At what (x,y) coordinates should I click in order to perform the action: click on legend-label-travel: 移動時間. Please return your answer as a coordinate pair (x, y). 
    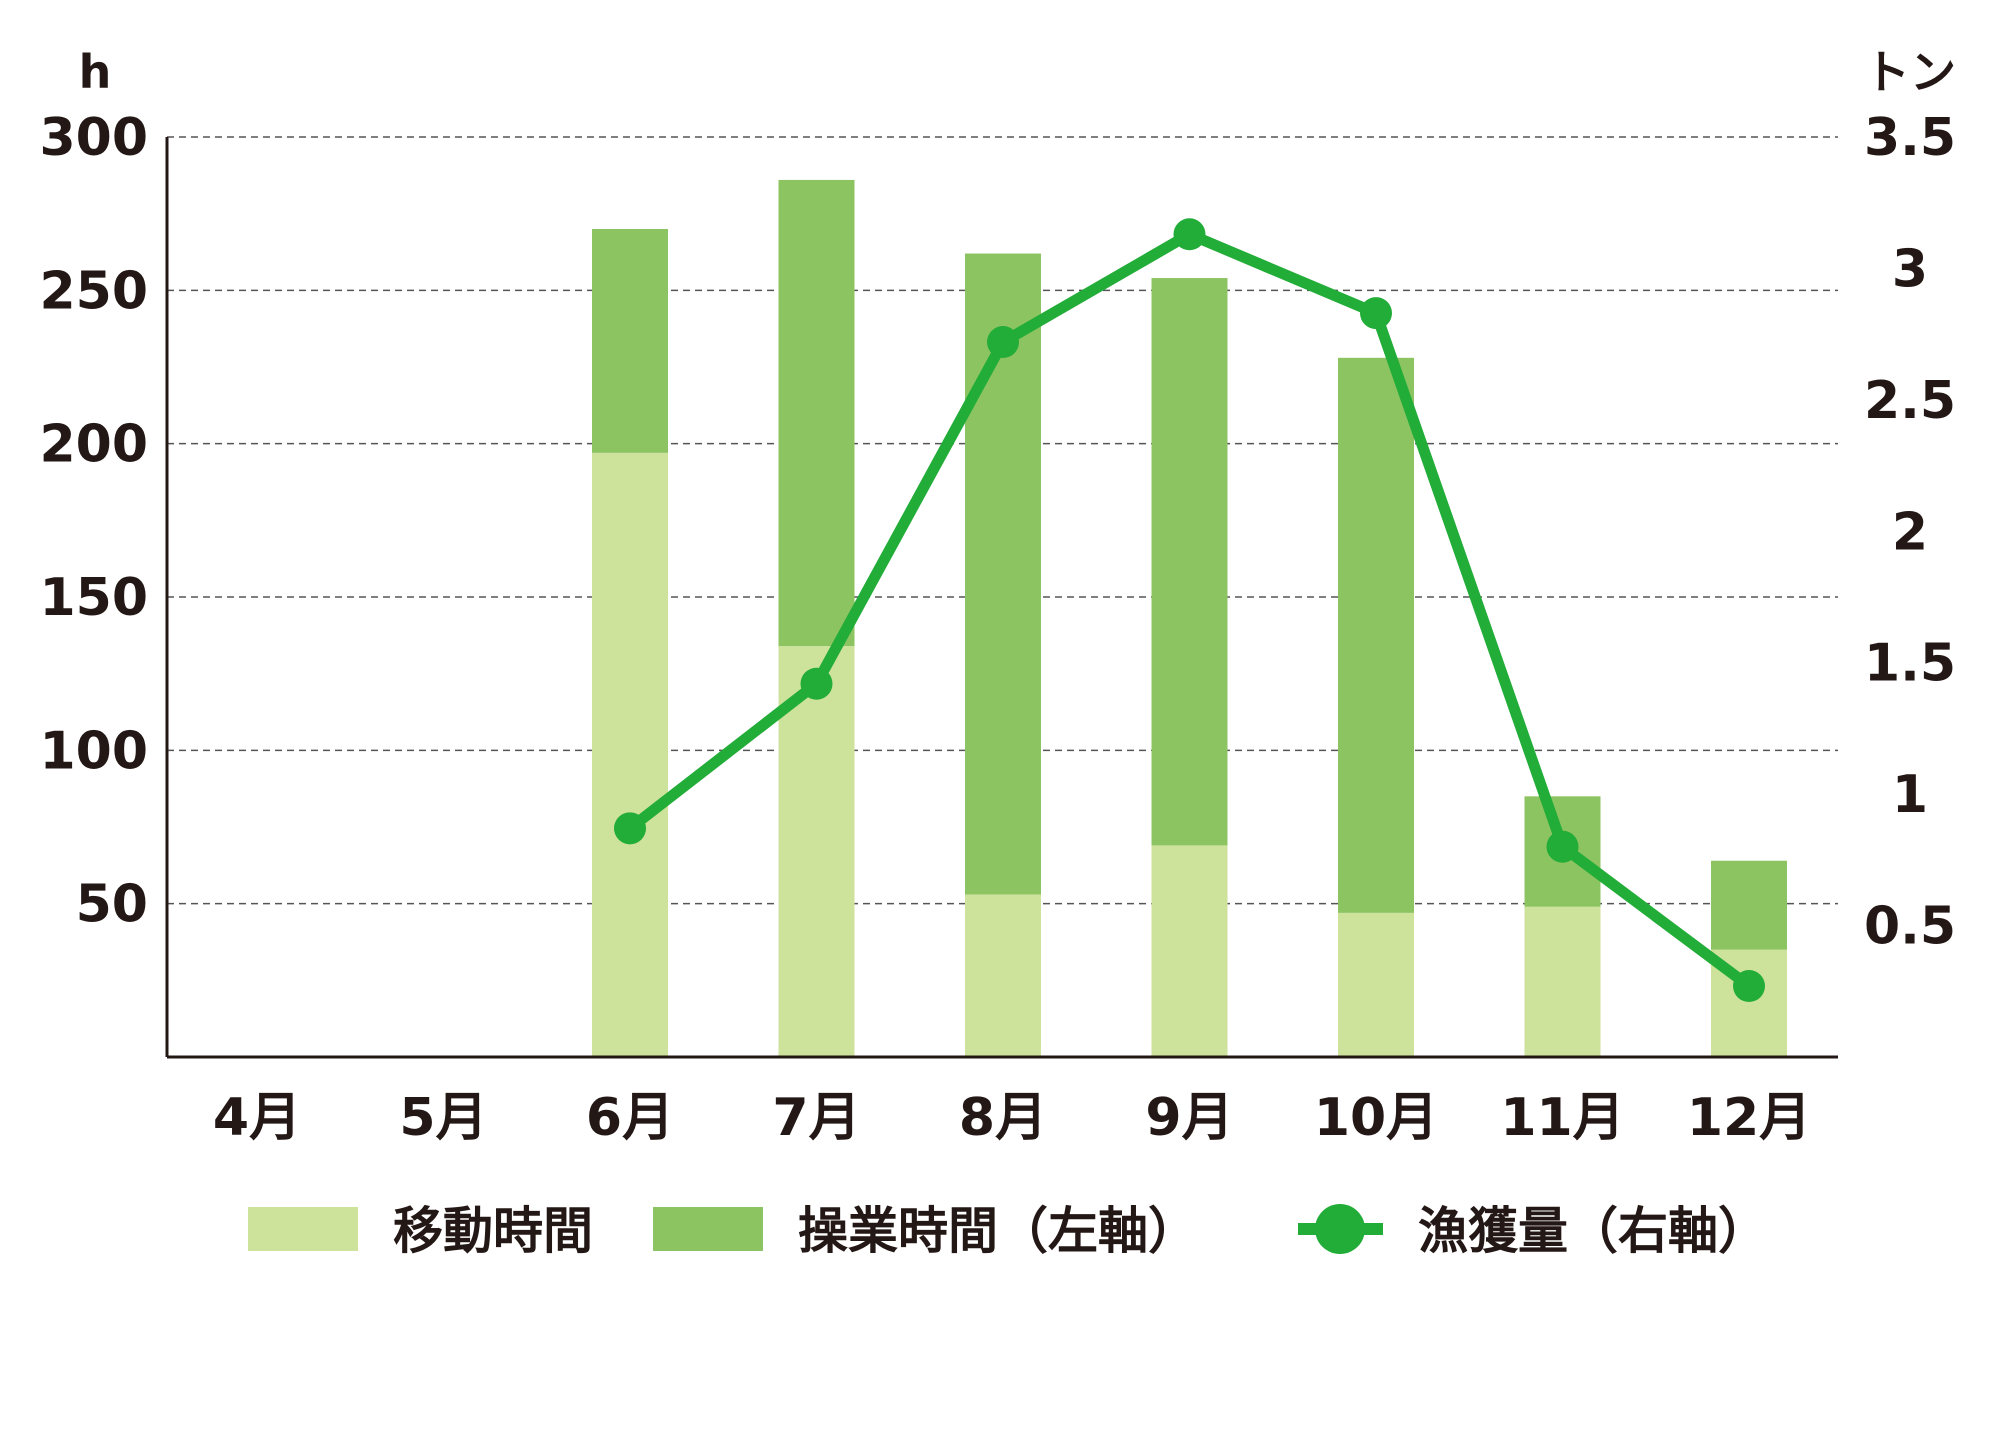
    Looking at the image, I should click on (493, 1231).